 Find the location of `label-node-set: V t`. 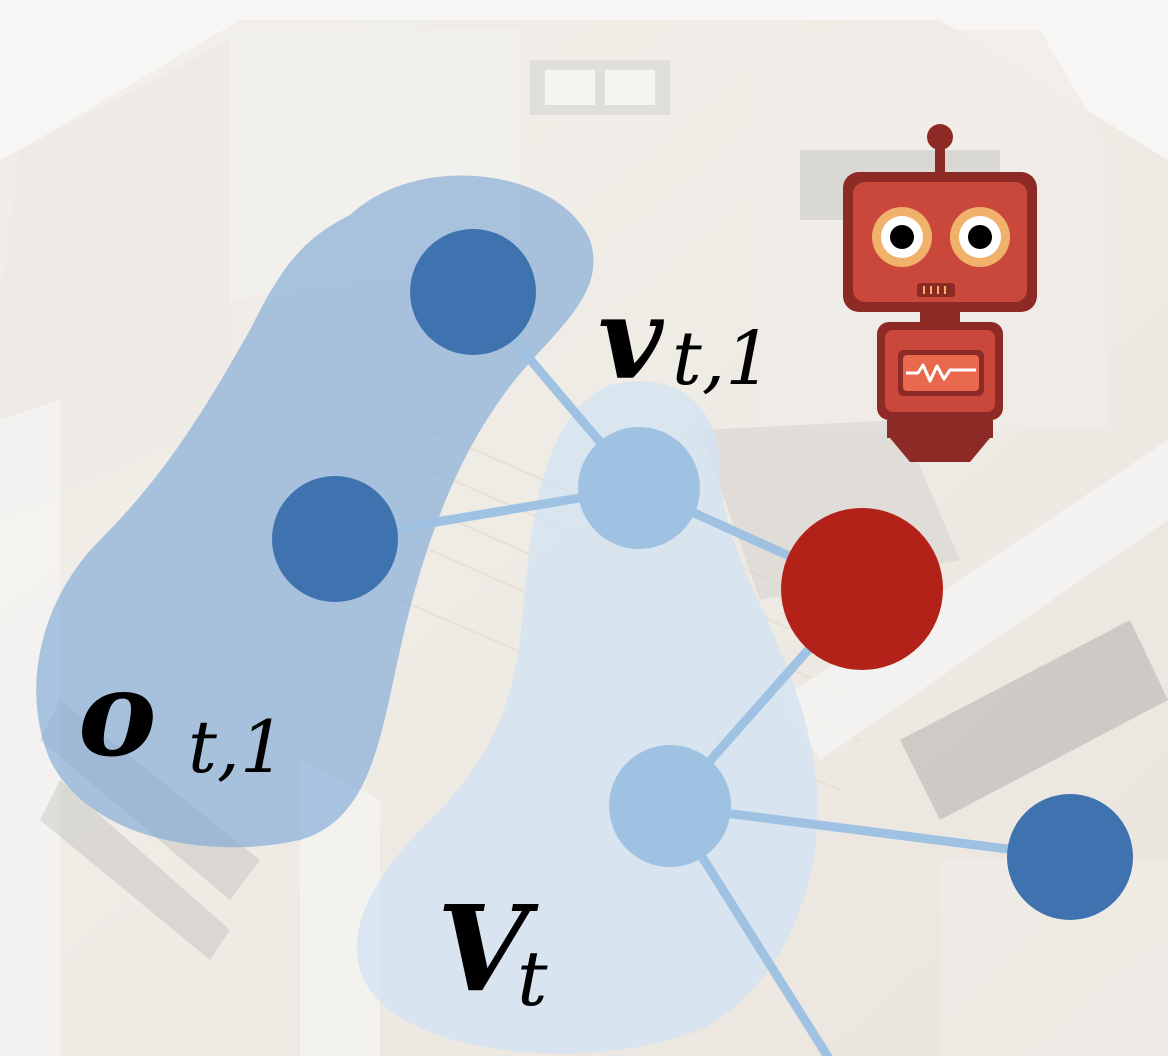

label-node-set: V t is located at coordinates (492, 951).